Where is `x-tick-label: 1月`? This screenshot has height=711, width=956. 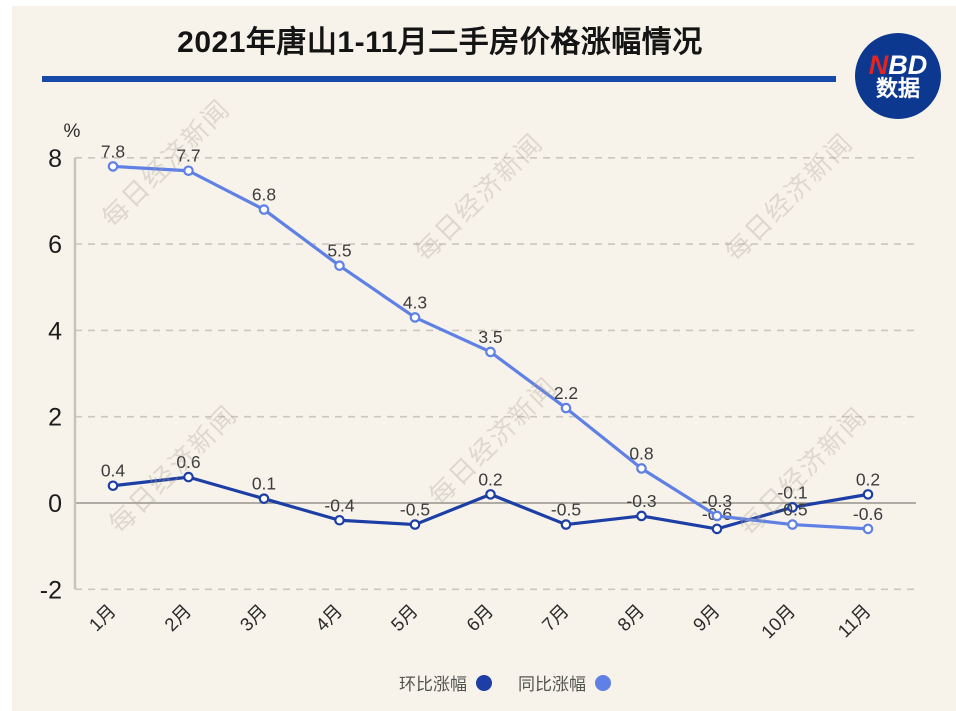
x-tick-label: 1月 is located at coordinates (102, 617).